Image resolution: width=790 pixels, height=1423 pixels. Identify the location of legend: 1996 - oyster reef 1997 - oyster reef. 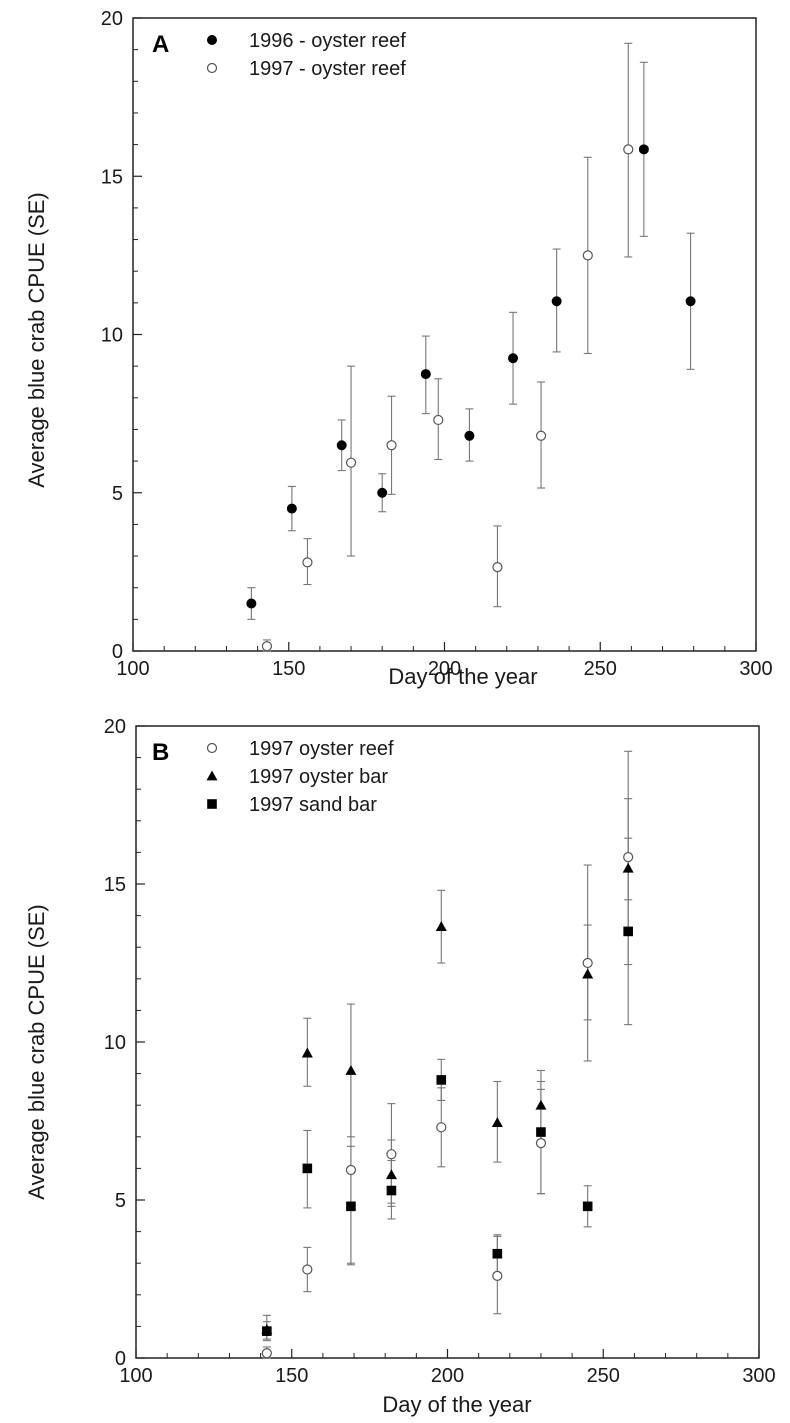
(306, 55).